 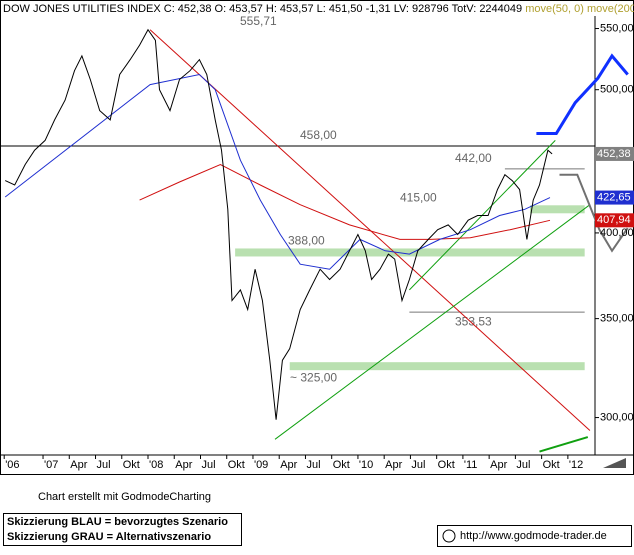 What do you see at coordinates (617, 90) in the screenshot?
I see `y-tick-label: 500,00` at bounding box center [617, 90].